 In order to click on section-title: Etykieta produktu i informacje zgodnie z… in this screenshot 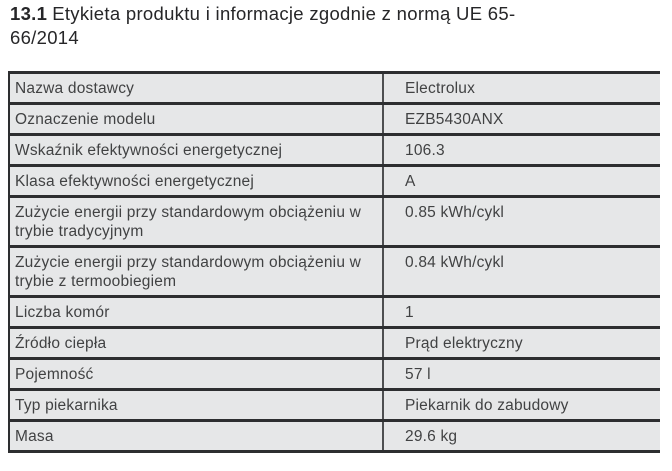, I will do `click(263, 25)`.